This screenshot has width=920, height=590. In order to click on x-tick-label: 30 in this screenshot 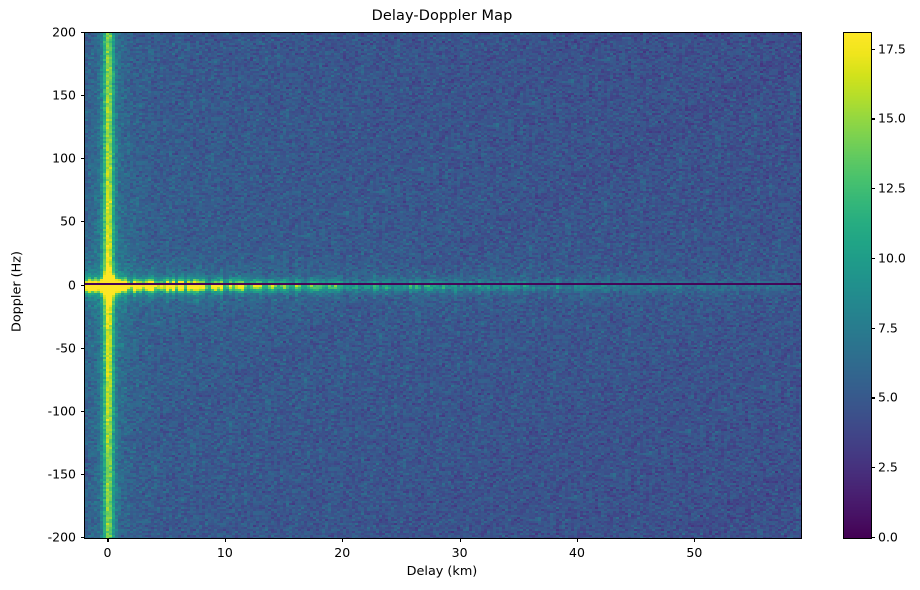, I will do `click(459, 552)`.